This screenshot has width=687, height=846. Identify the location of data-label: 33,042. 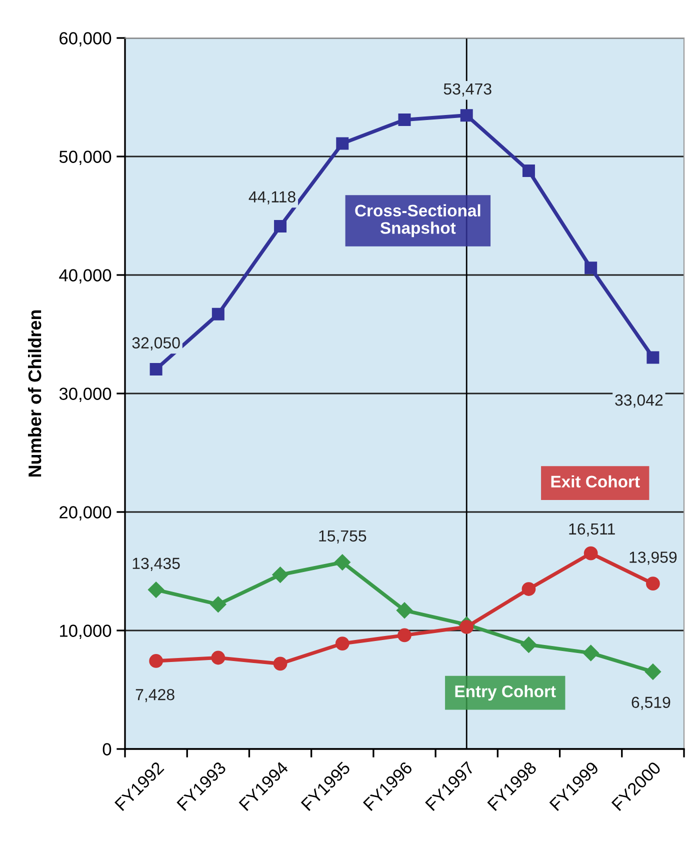
(639, 401).